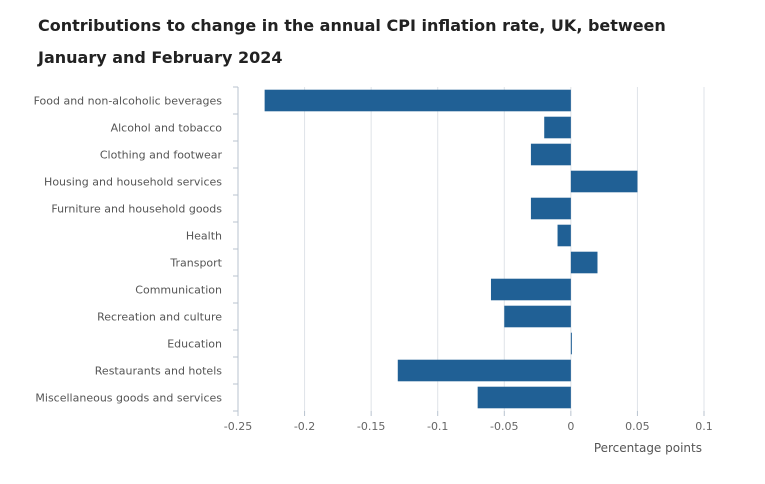  I want to click on category-label: Alcohol and tobacco, so click(167, 128).